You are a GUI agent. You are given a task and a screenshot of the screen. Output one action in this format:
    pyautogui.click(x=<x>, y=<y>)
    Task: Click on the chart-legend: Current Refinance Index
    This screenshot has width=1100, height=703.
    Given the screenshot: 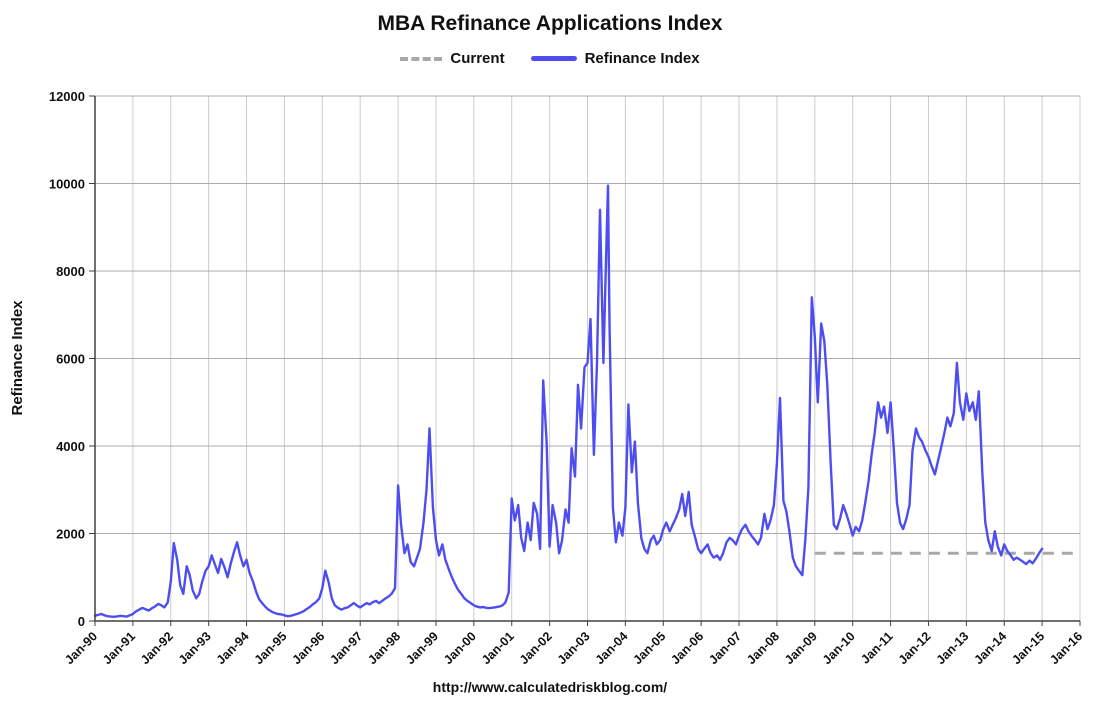 What is the action you would take?
    pyautogui.click(x=550, y=58)
    